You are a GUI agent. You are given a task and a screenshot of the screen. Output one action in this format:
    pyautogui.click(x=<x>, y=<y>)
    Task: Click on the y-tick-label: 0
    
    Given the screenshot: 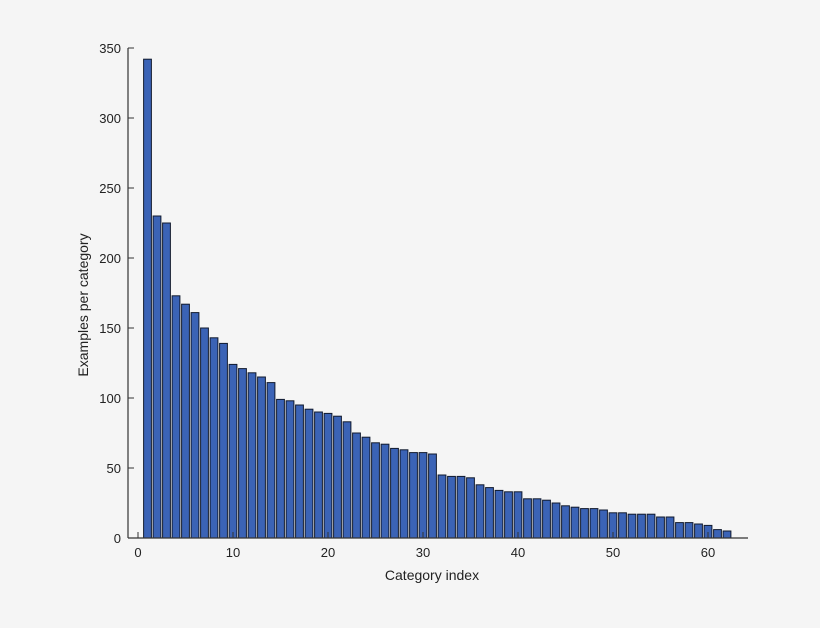 What is the action you would take?
    pyautogui.click(x=117, y=538)
    